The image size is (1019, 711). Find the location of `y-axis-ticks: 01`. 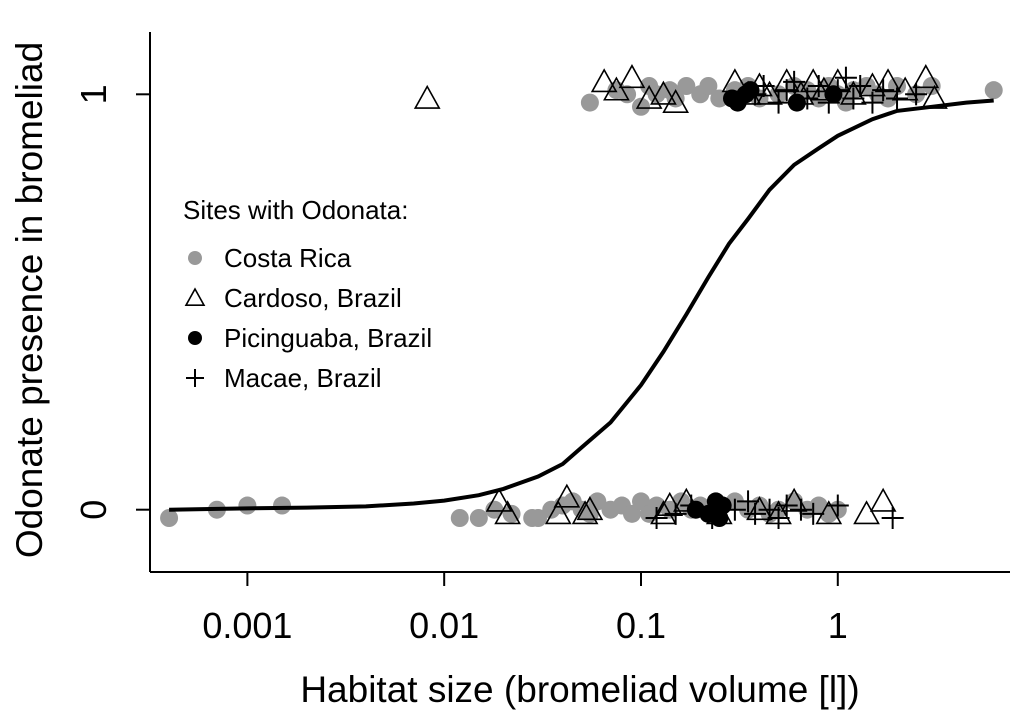

y-axis-ticks: 01 is located at coordinates (111, 302).